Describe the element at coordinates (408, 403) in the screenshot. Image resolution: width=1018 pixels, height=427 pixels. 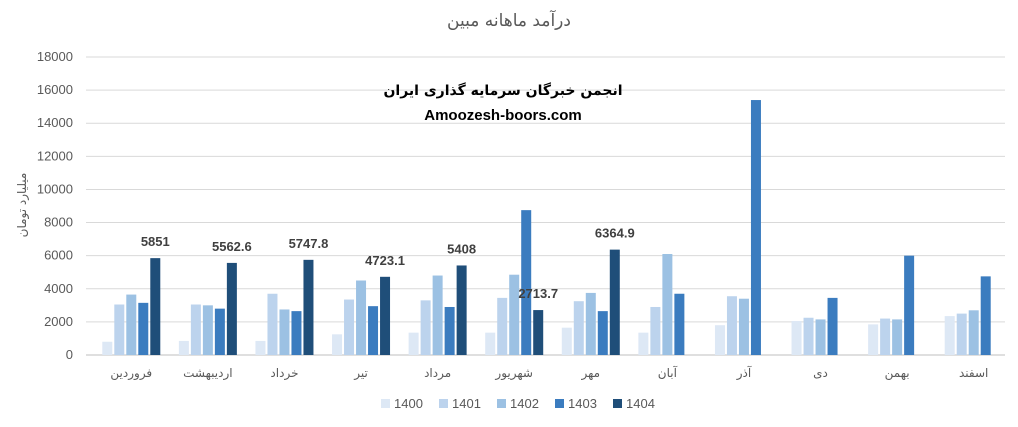
I see `legend-label-1400: 1400` at that location.